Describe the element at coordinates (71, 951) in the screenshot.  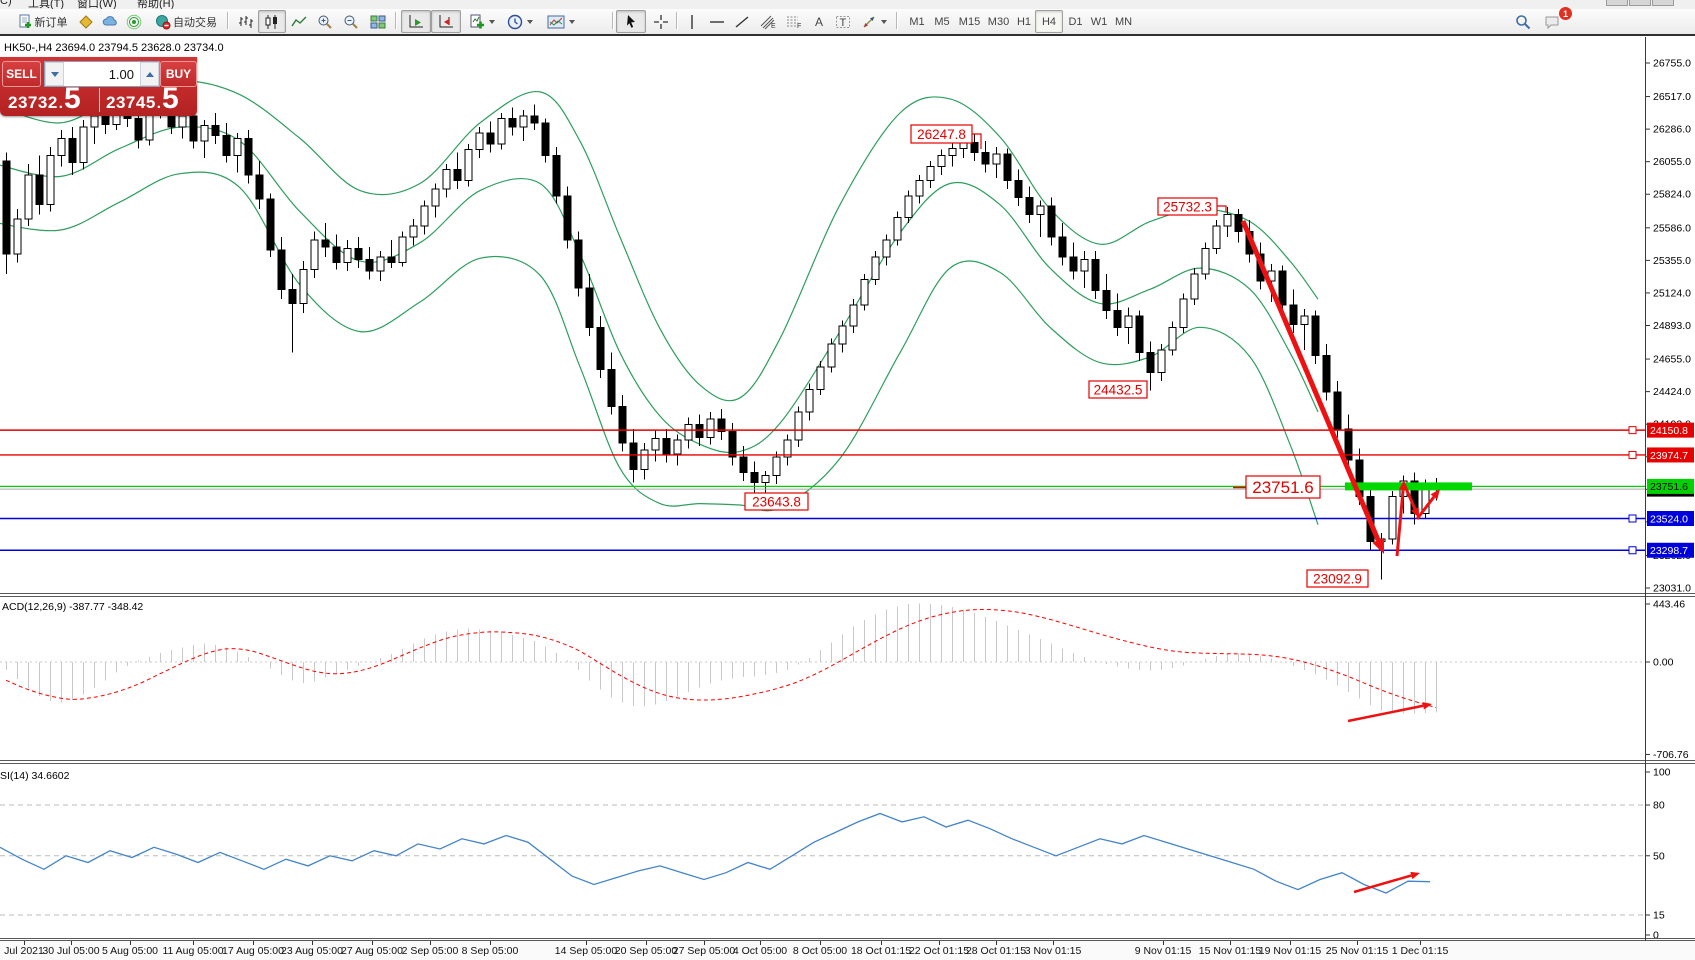
I see `time-label: 30 Jul 05:00` at that location.